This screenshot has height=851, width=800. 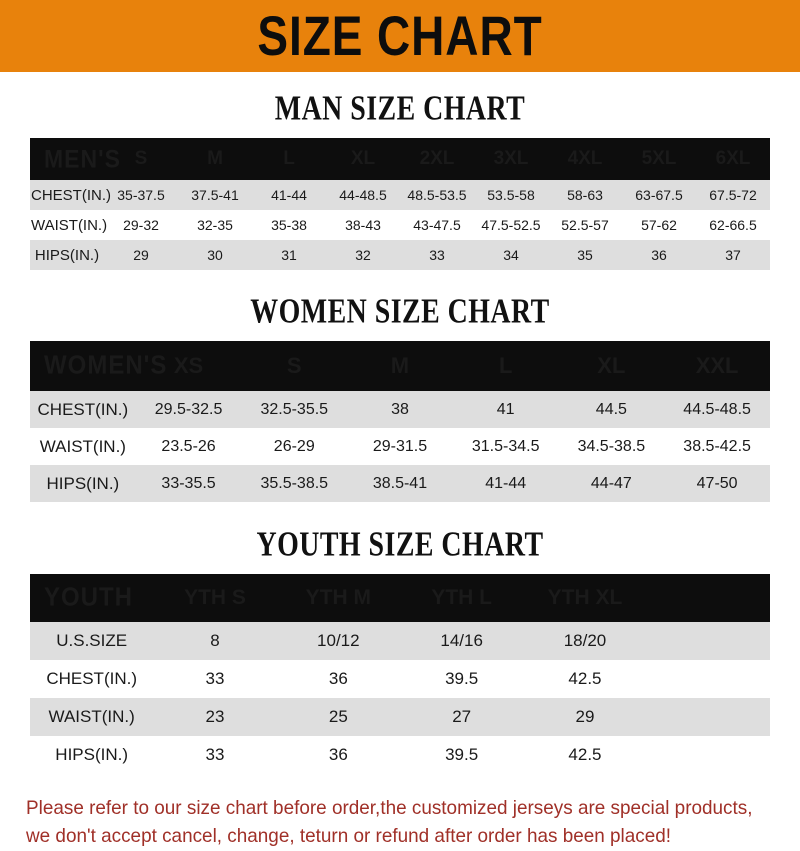 I want to click on man-col-header: 2XL, so click(x=437, y=158).